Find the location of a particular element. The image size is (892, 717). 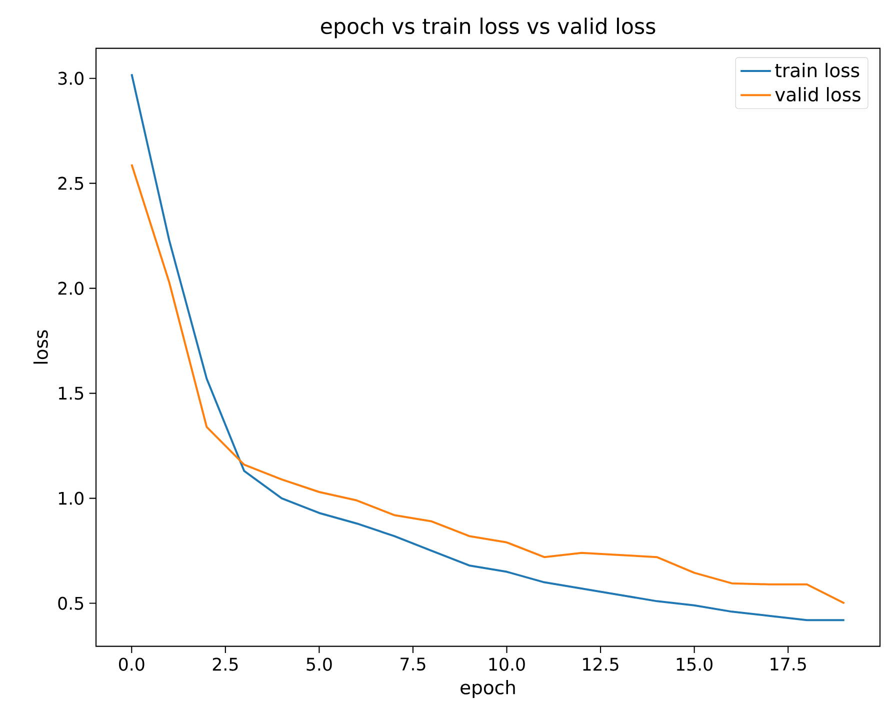

legend-label: train loss is located at coordinates (817, 70).